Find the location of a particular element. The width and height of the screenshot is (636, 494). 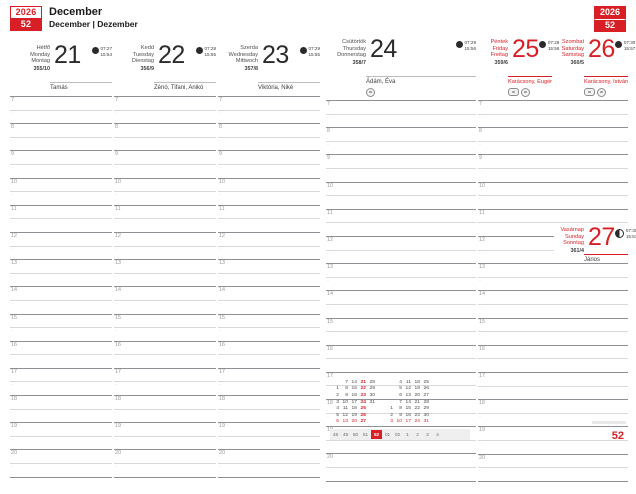

mini-calendar-day: 7 is located at coordinates (346, 382).